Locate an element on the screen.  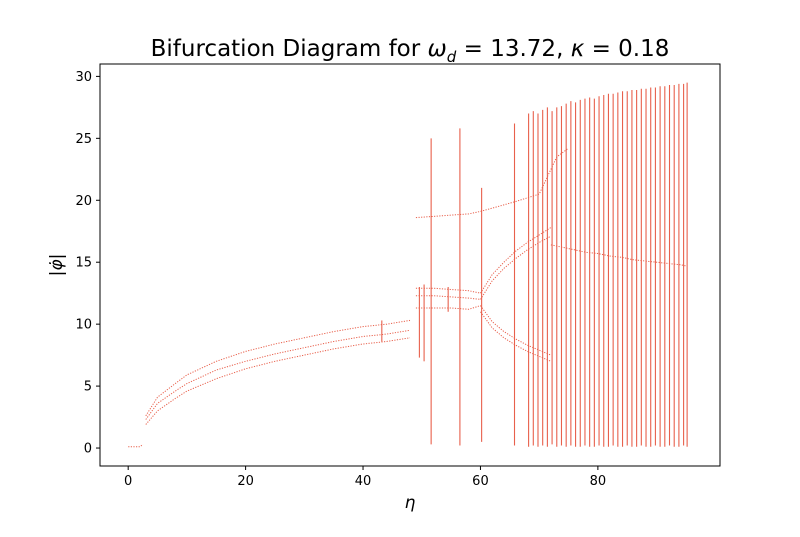
y-tick-label: 20 is located at coordinates (83, 201).